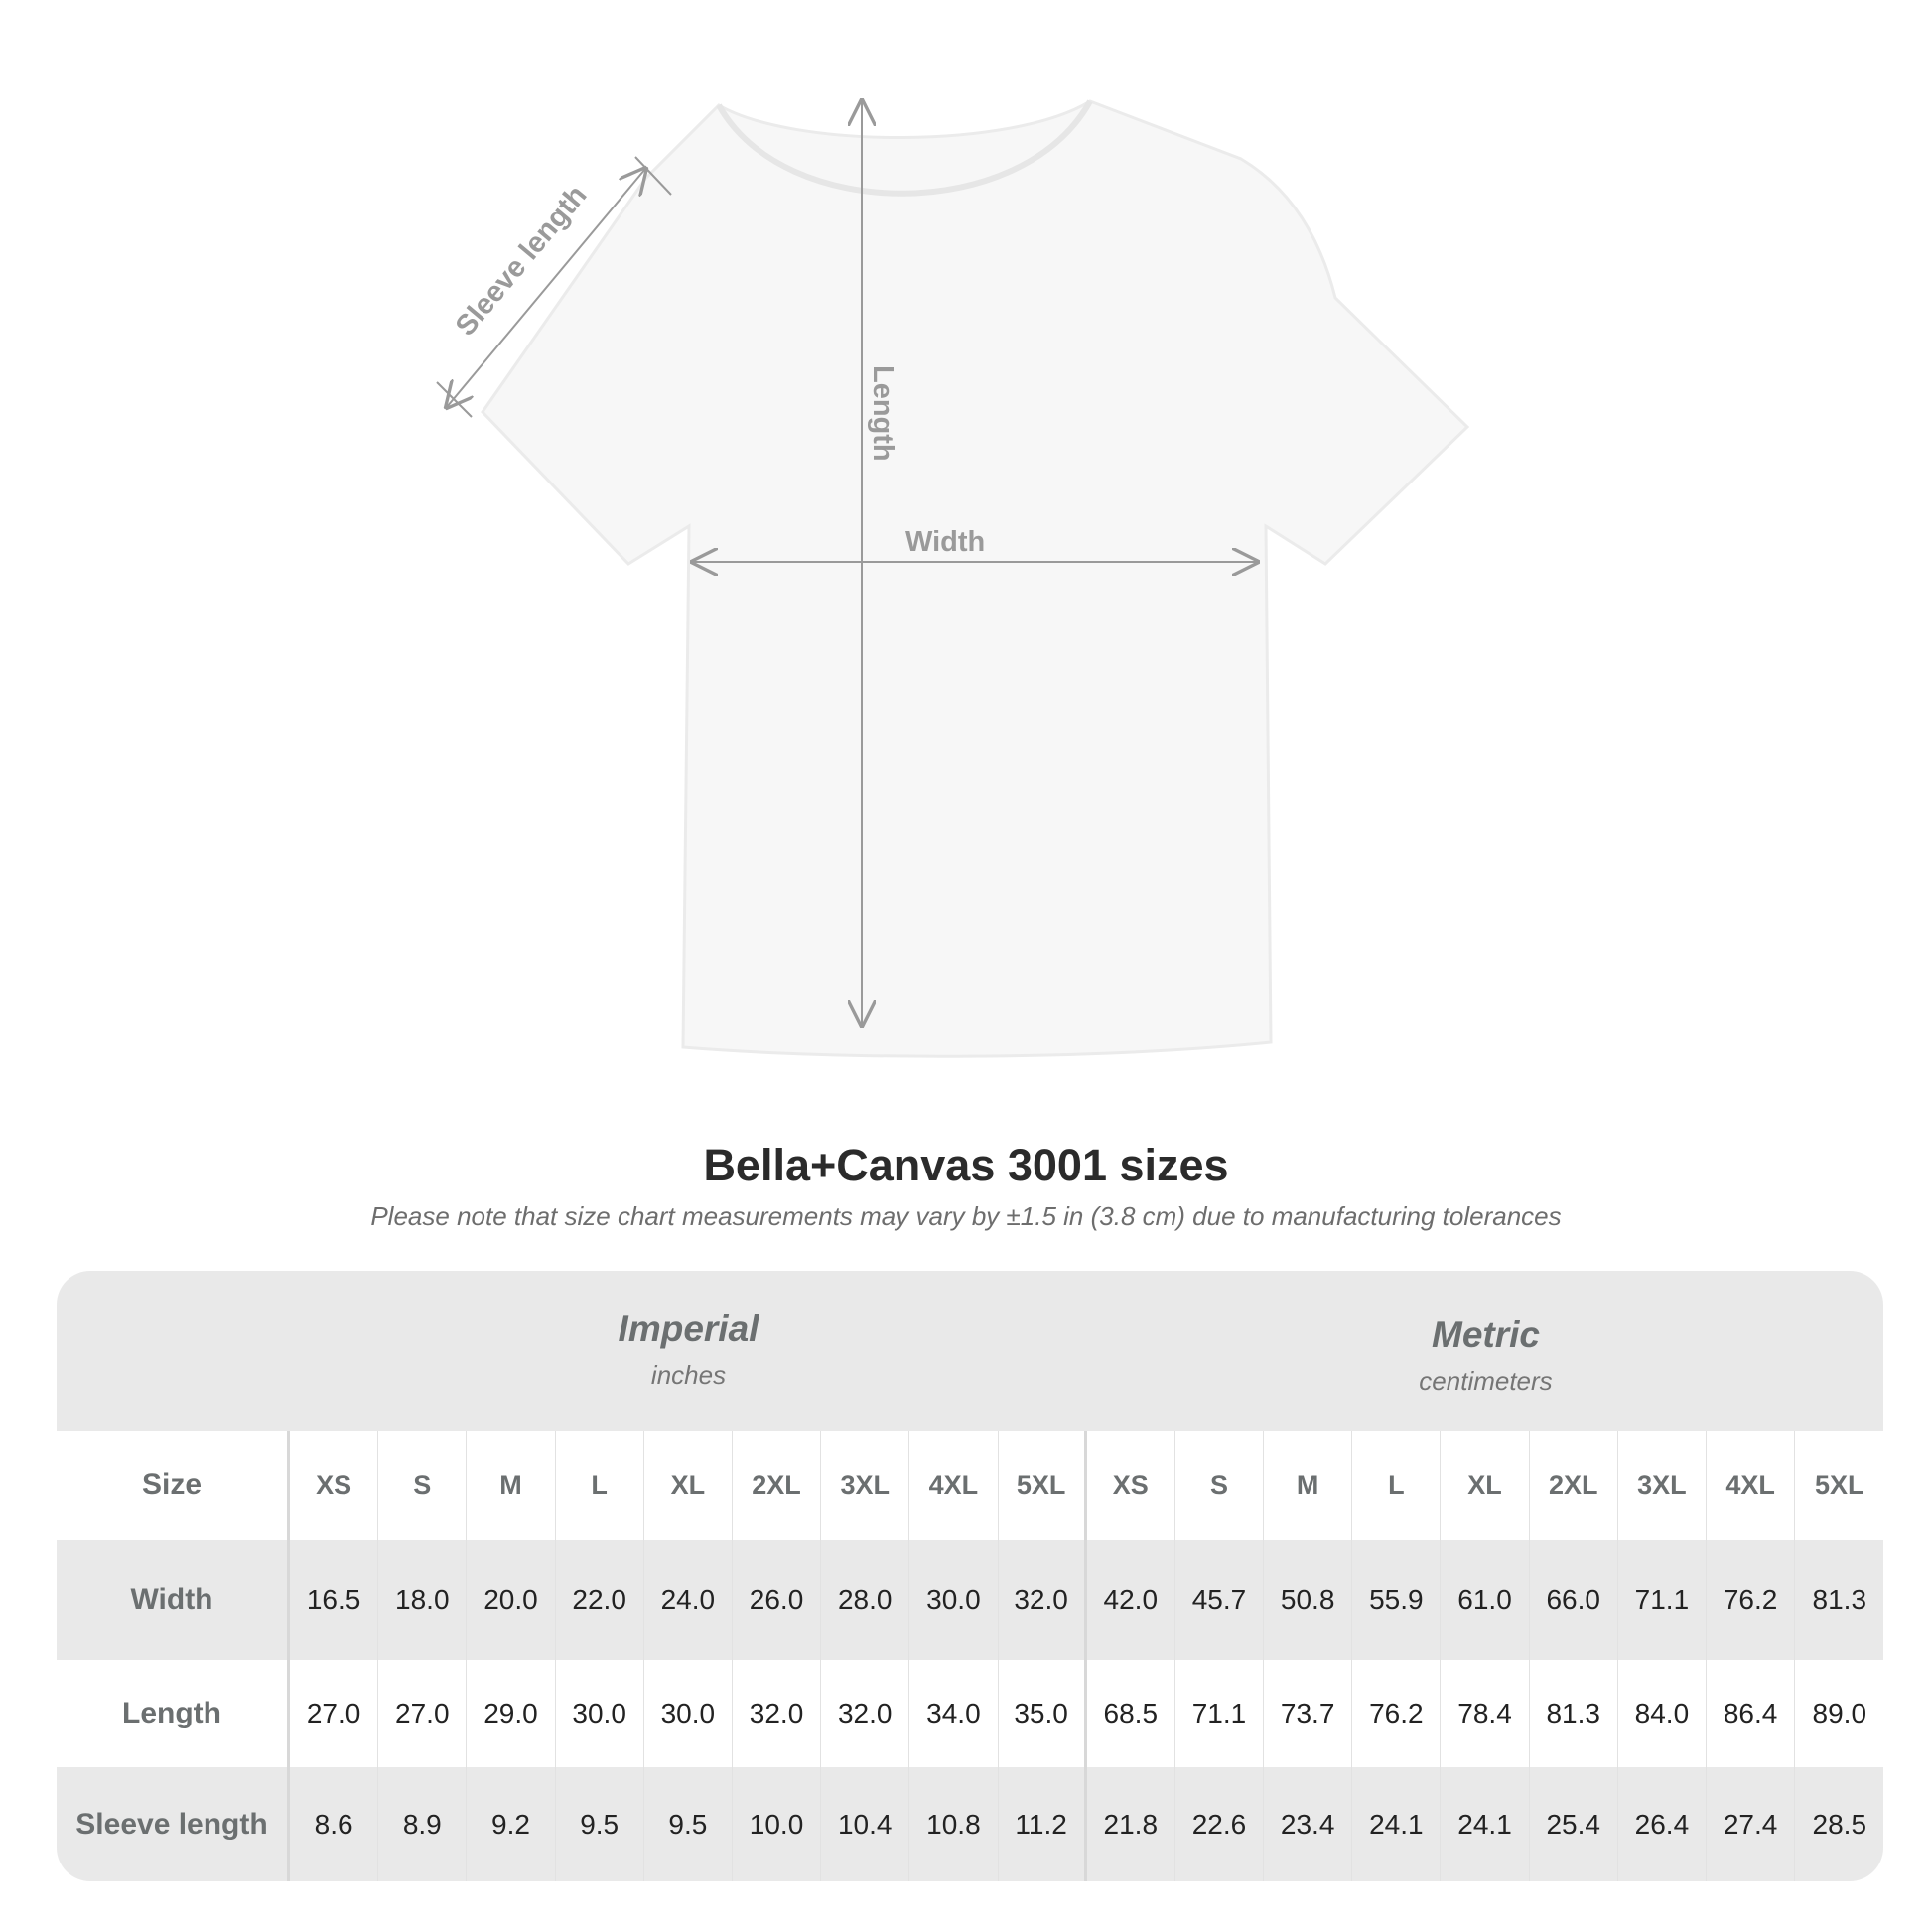 The image size is (1932, 1932). Describe the element at coordinates (1131, 1600) in the screenshot. I see `measurement-cell: 42.0` at that location.